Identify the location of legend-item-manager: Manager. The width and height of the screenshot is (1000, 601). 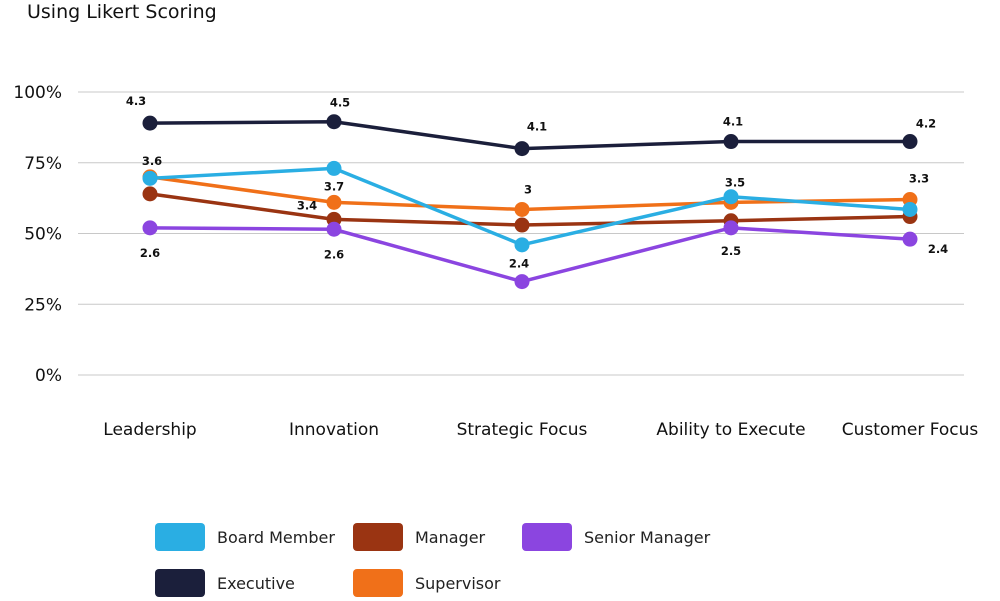
(419, 537).